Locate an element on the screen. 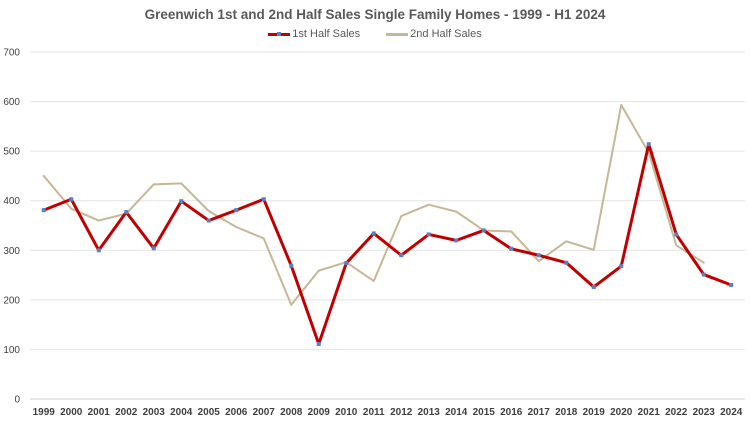 The image size is (750, 423). x-tick-label: 2014 is located at coordinates (456, 412).